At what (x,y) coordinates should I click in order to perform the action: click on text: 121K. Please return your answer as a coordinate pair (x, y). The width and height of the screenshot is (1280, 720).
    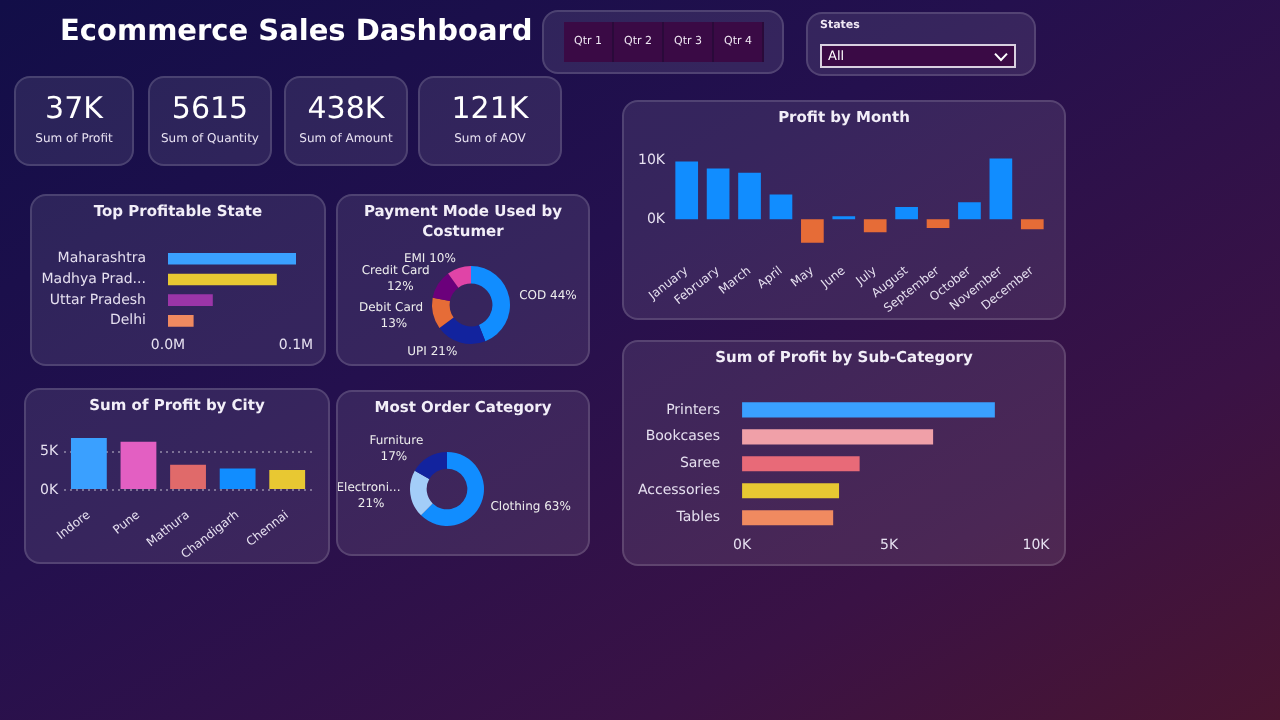
    Looking at the image, I should click on (490, 108).